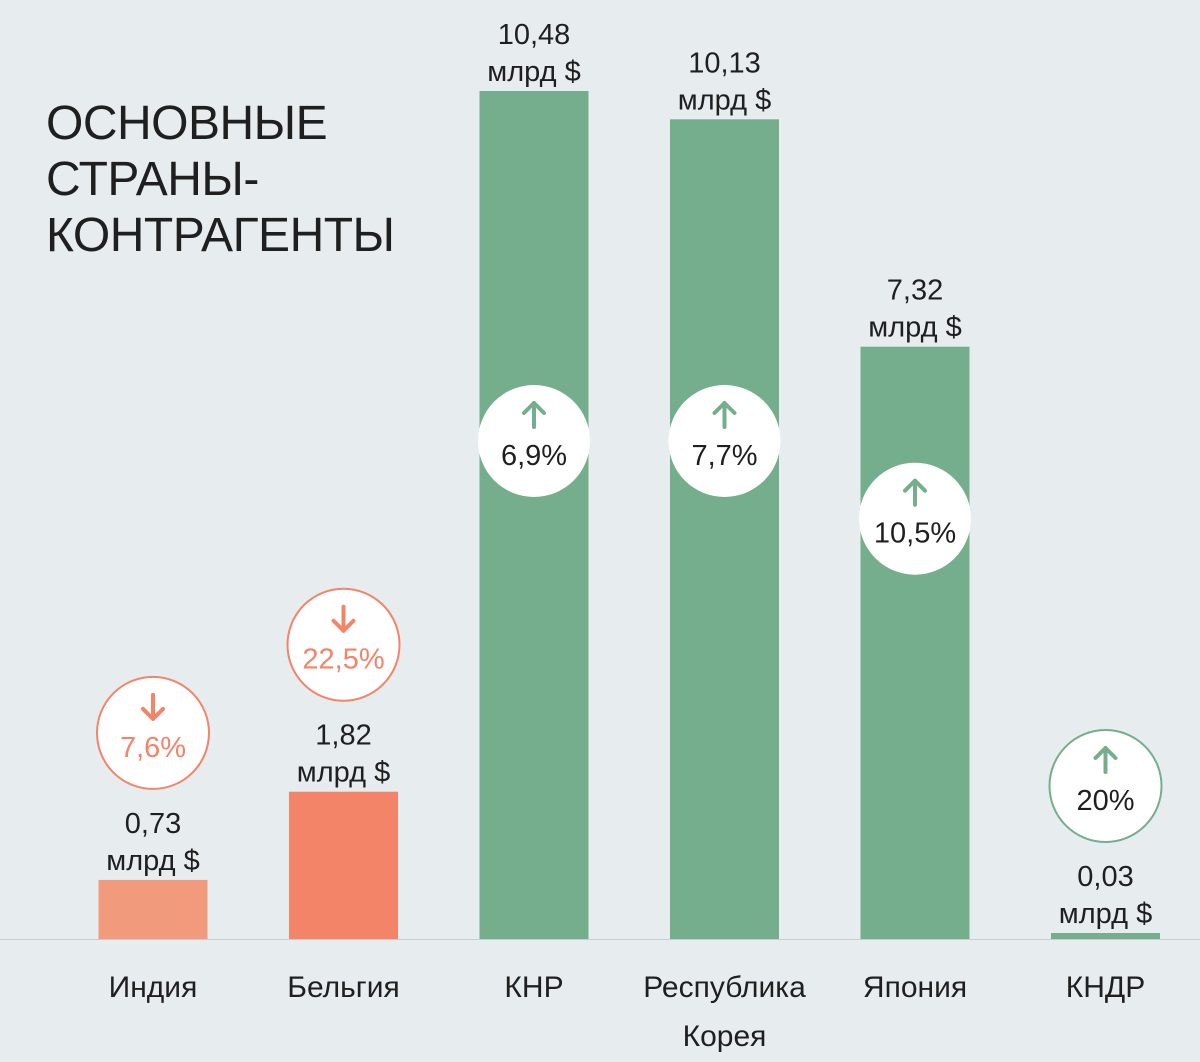 This screenshot has height=1062, width=1200. What do you see at coordinates (153, 987) in the screenshot?
I see `category-label-0: Индия` at bounding box center [153, 987].